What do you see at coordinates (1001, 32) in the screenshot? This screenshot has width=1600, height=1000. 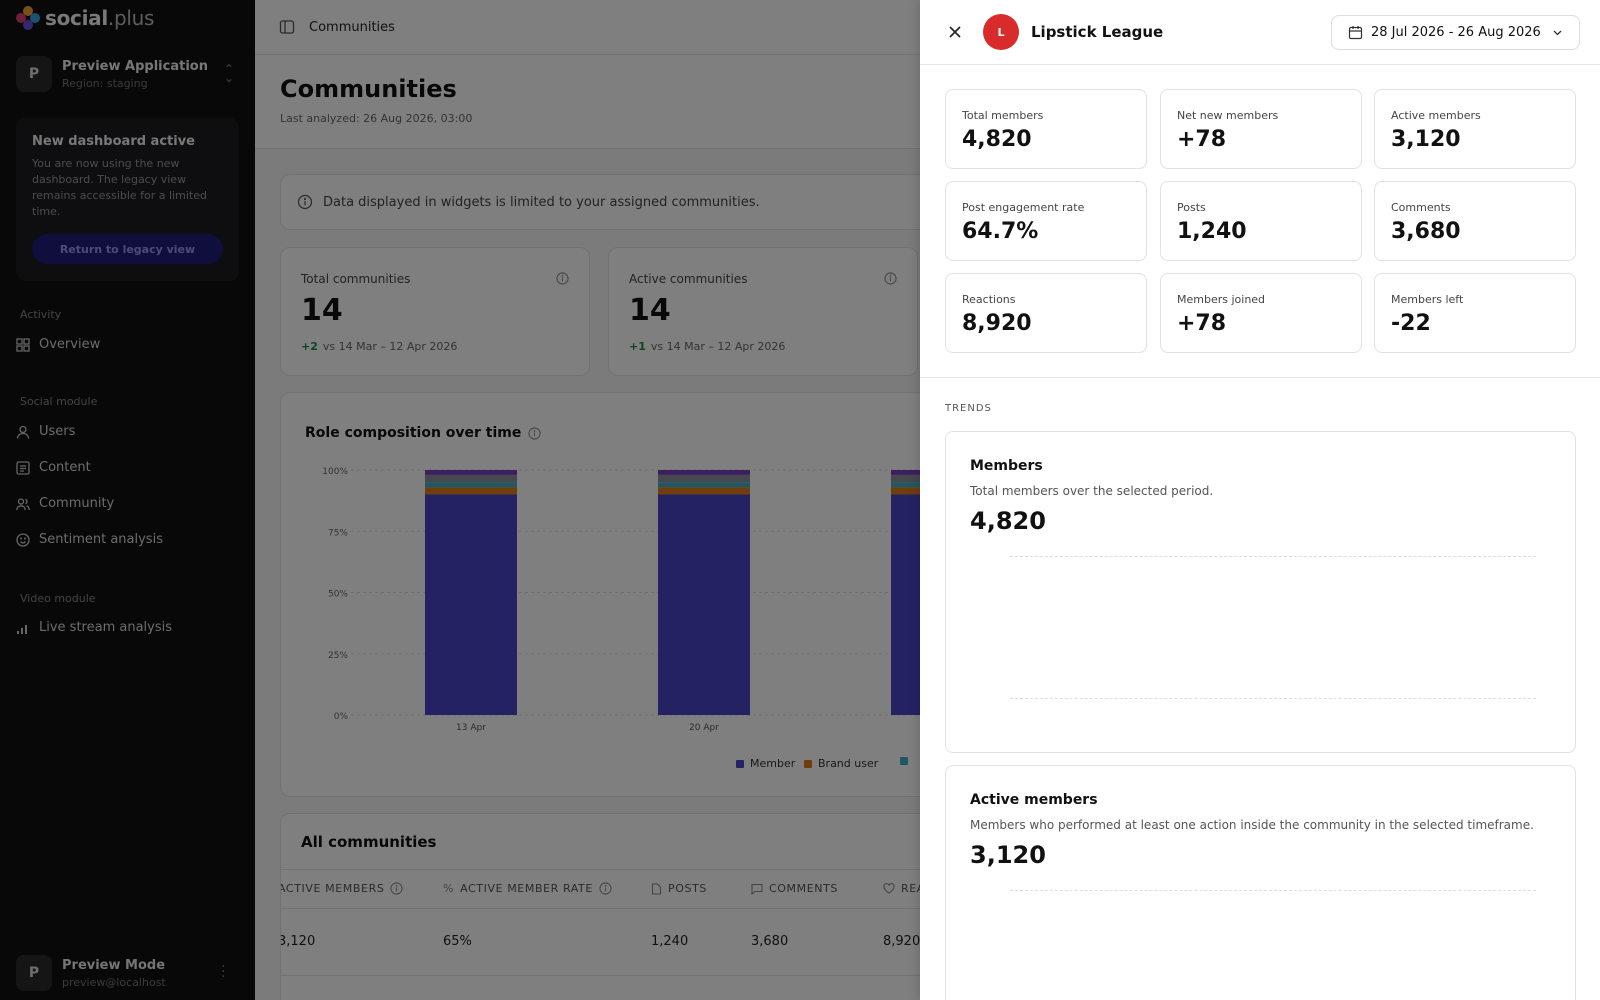 I see `community-avatar: L` at bounding box center [1001, 32].